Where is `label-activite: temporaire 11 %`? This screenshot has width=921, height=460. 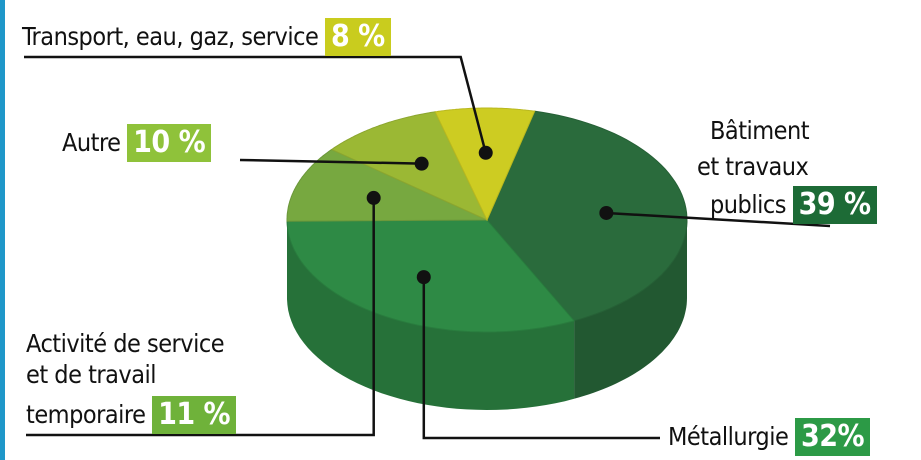 label-activite: temporaire 11 % is located at coordinates (131, 415).